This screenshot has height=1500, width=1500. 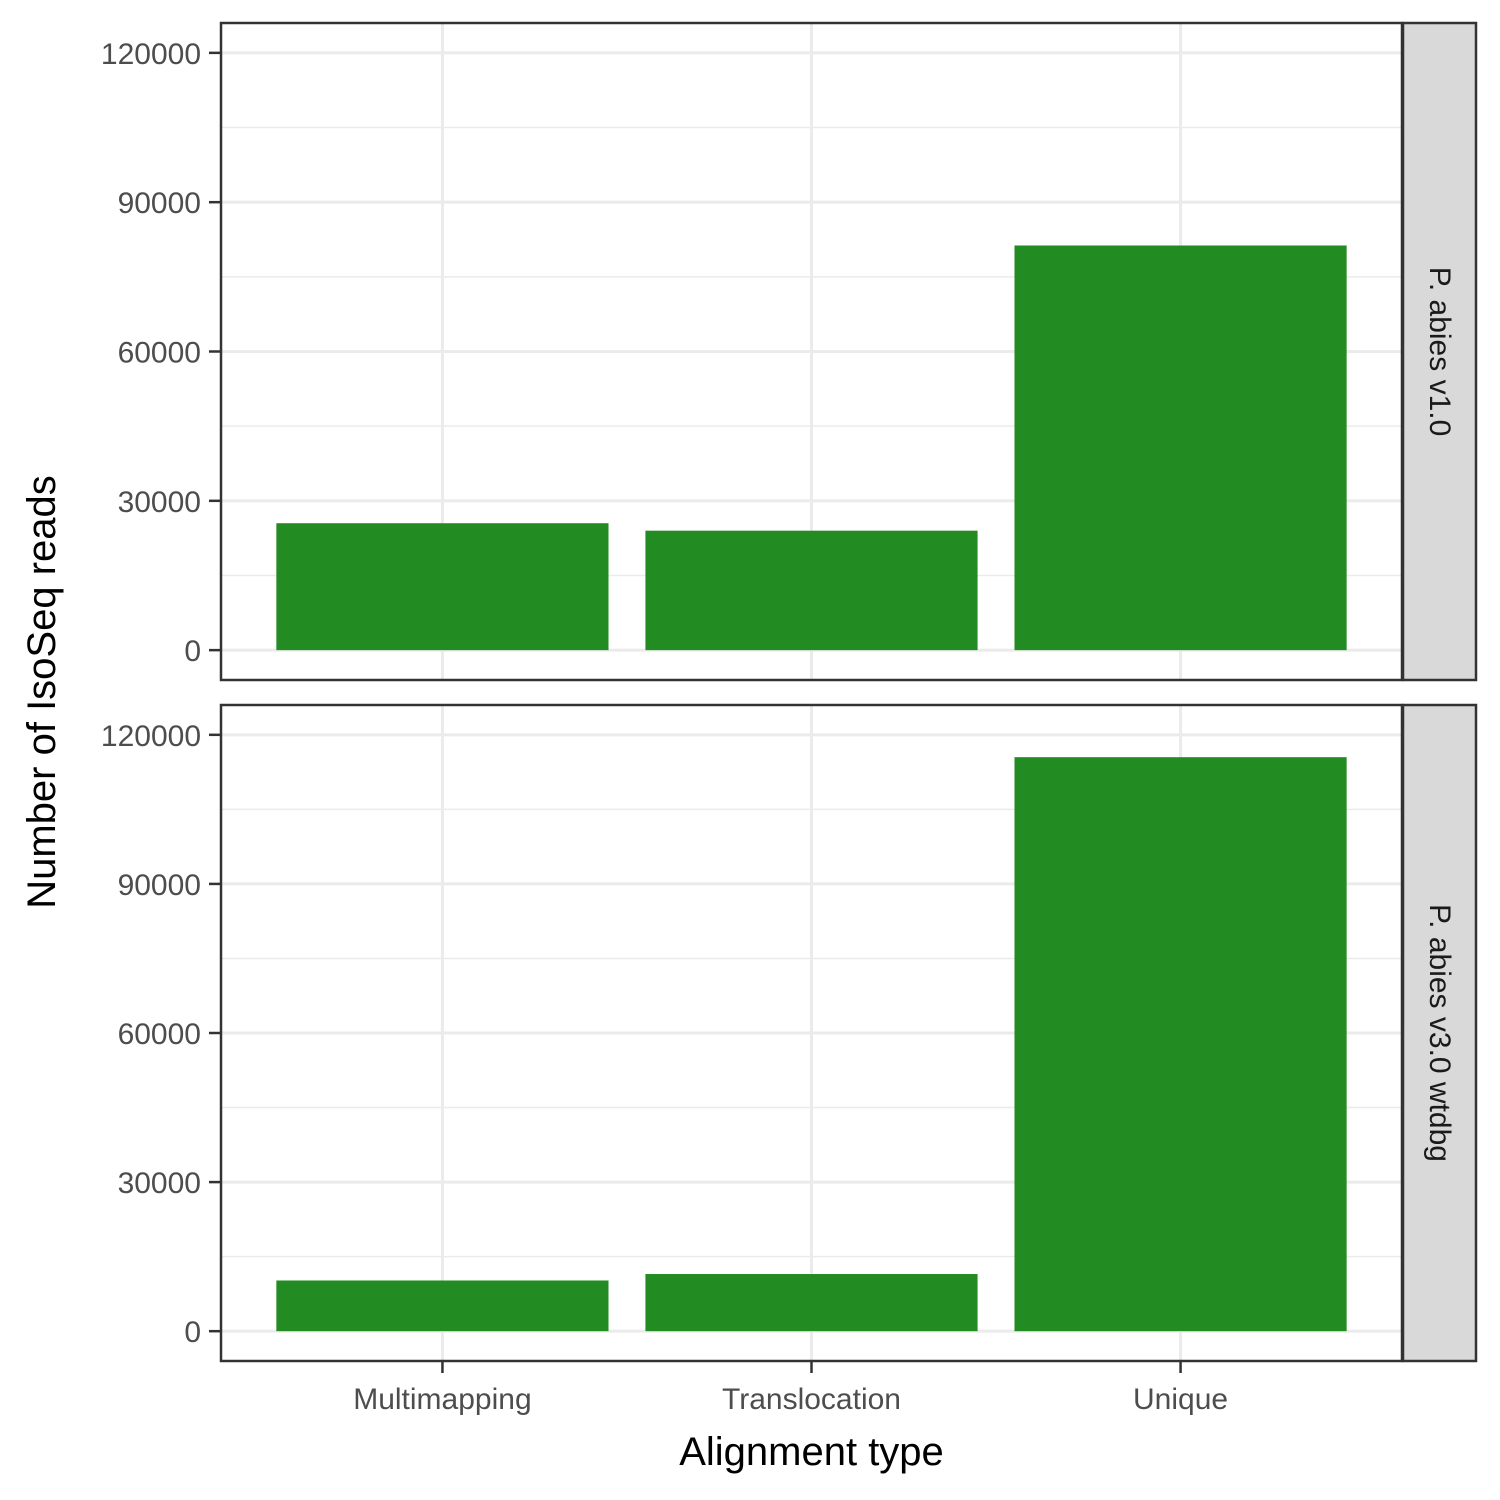 I want to click on x-tick-label: Translocation, so click(x=811, y=1399).